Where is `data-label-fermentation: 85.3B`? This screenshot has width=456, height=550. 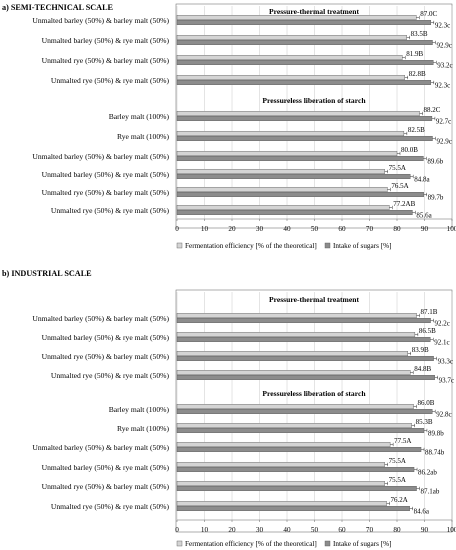
data-label-fermentation: 85.3B is located at coordinates (424, 422).